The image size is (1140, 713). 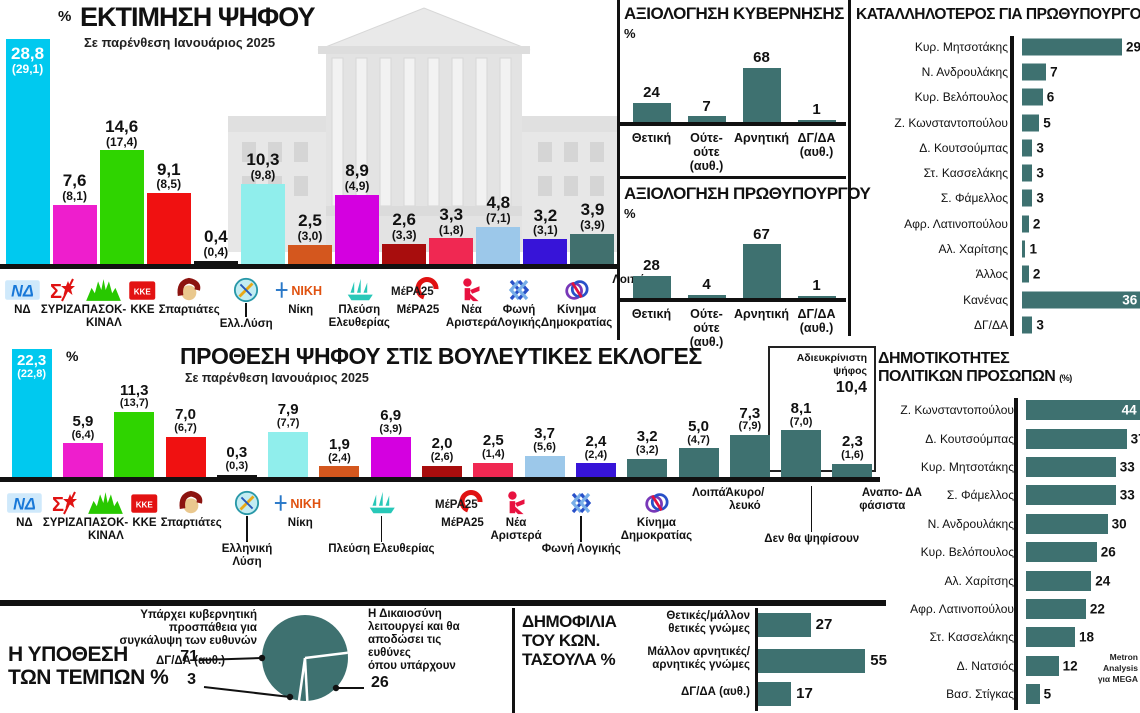 I want to click on svg-text: Σ, so click(x=58, y=505).